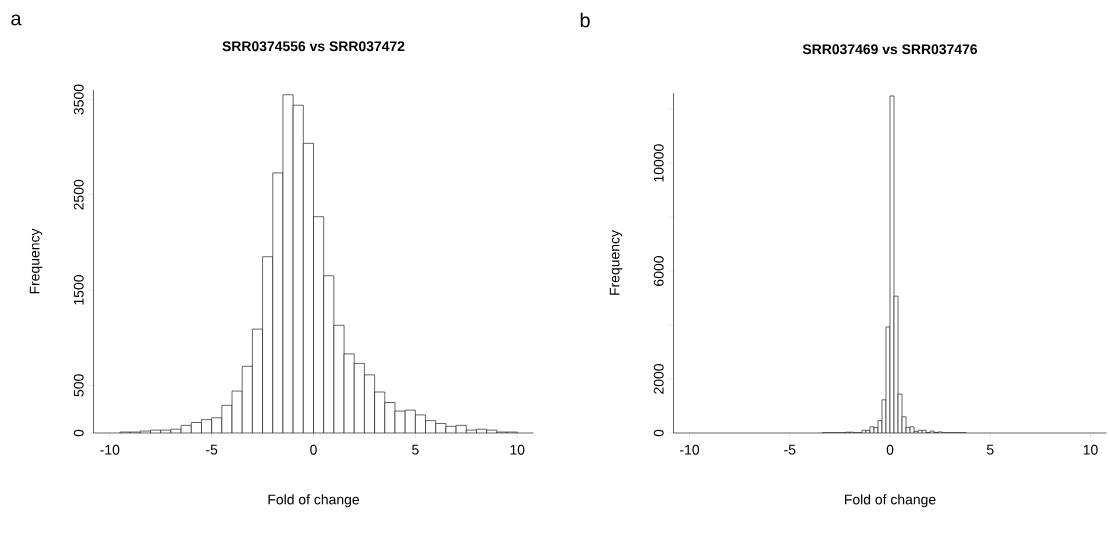 The height and width of the screenshot is (542, 1109). Describe the element at coordinates (658, 163) in the screenshot. I see `y-tick-label: 10000` at that location.